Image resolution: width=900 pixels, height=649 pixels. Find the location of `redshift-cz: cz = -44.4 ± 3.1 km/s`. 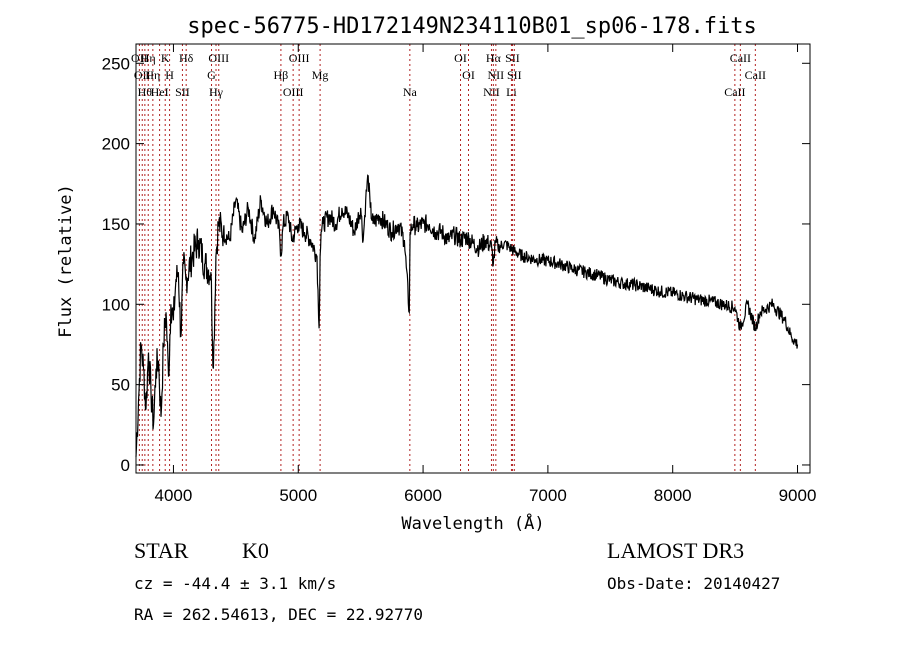

redshift-cz: cz = -44.4 ± 3.1 km/s is located at coordinates (235, 583).